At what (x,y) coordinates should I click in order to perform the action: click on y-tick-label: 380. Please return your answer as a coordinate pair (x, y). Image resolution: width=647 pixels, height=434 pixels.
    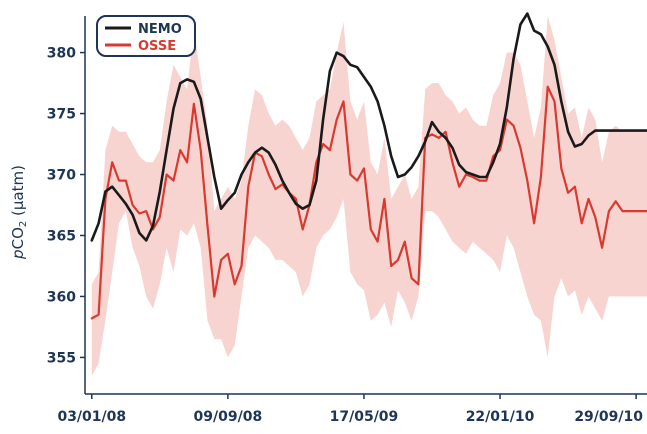
    Looking at the image, I should click on (61, 54).